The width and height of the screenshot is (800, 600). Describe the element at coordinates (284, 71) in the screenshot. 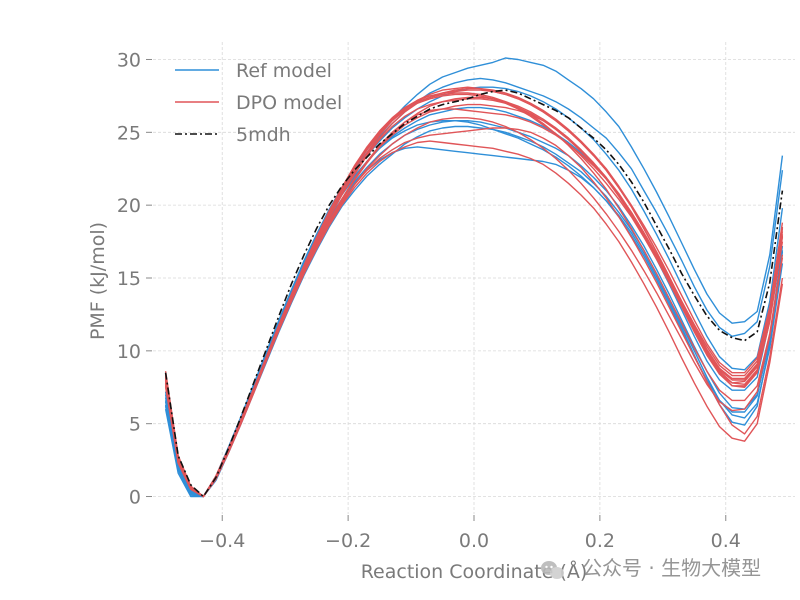

I see `legend-label: Ref model` at that location.